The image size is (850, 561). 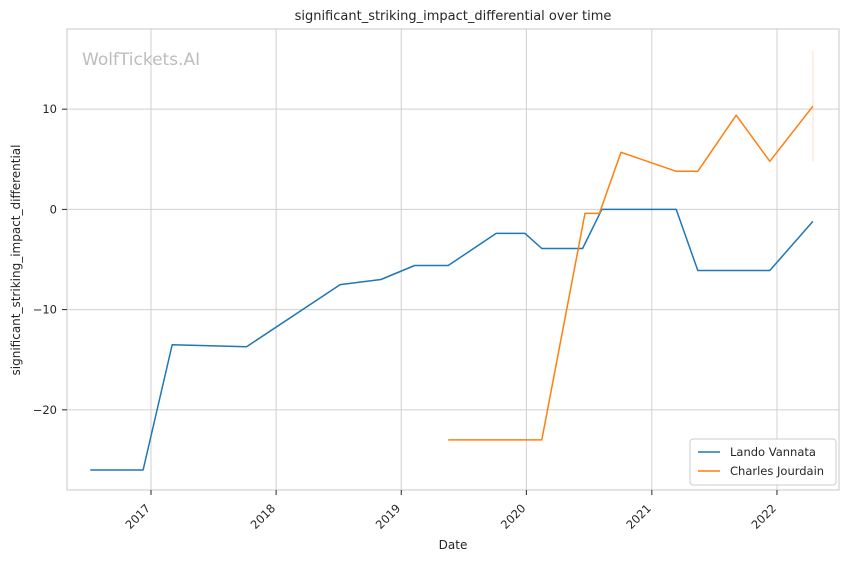 What do you see at coordinates (50, 259) in the screenshot?
I see `y-axis-ticks: 10 0 −10 −20` at bounding box center [50, 259].